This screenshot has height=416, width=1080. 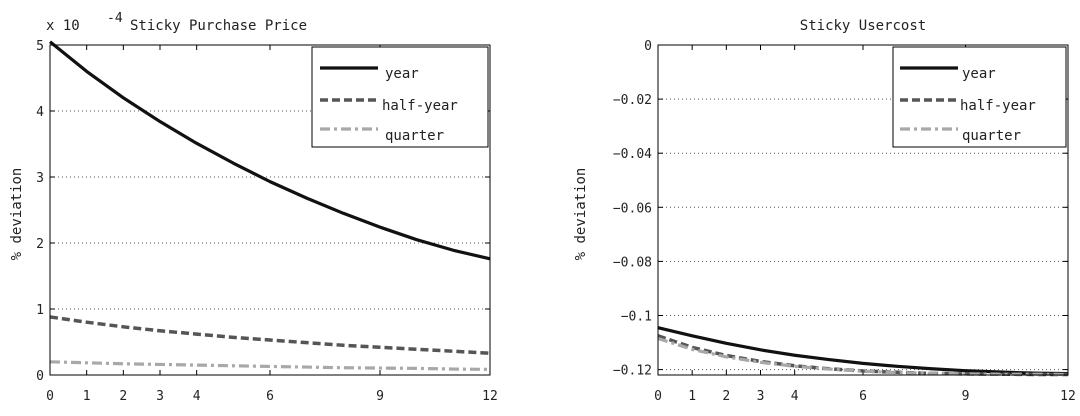 What do you see at coordinates (115, 18) in the screenshot?
I see `chart-left-exponent-sup: -4` at bounding box center [115, 18].